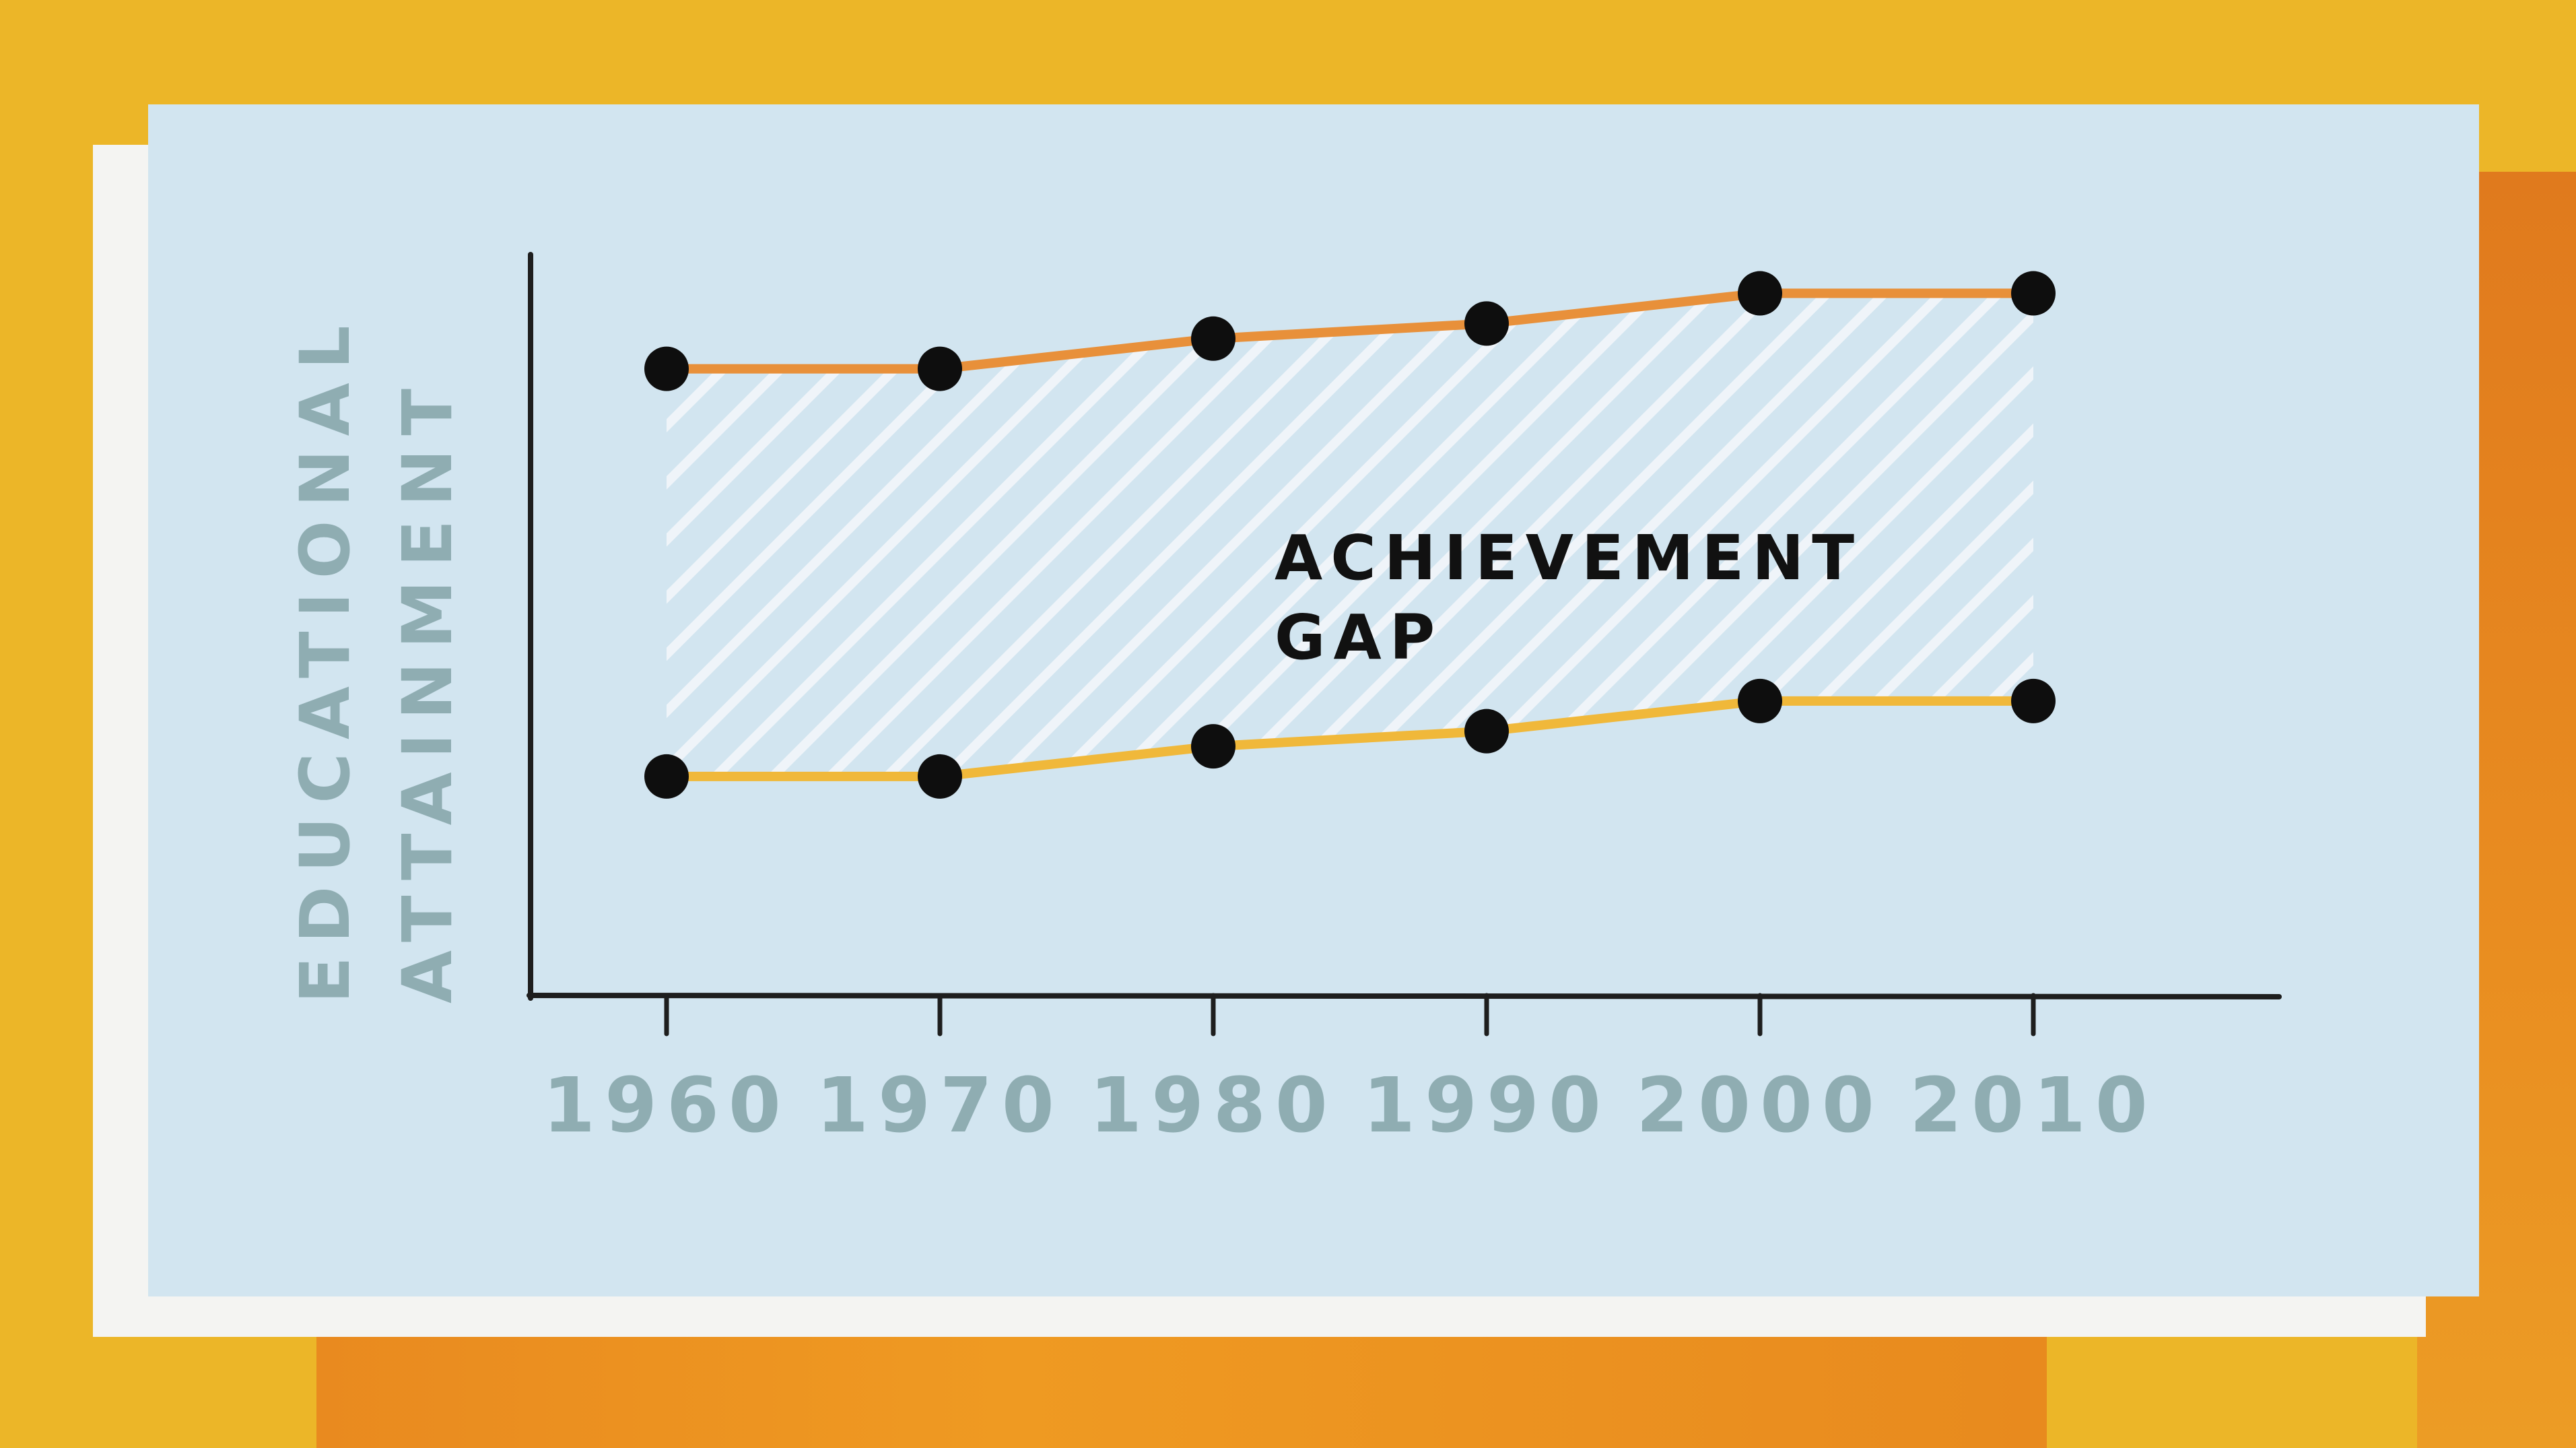 Image resolution: width=2576 pixels, height=1448 pixels. I want to click on data-point-upper-1960, so click(666, 368).